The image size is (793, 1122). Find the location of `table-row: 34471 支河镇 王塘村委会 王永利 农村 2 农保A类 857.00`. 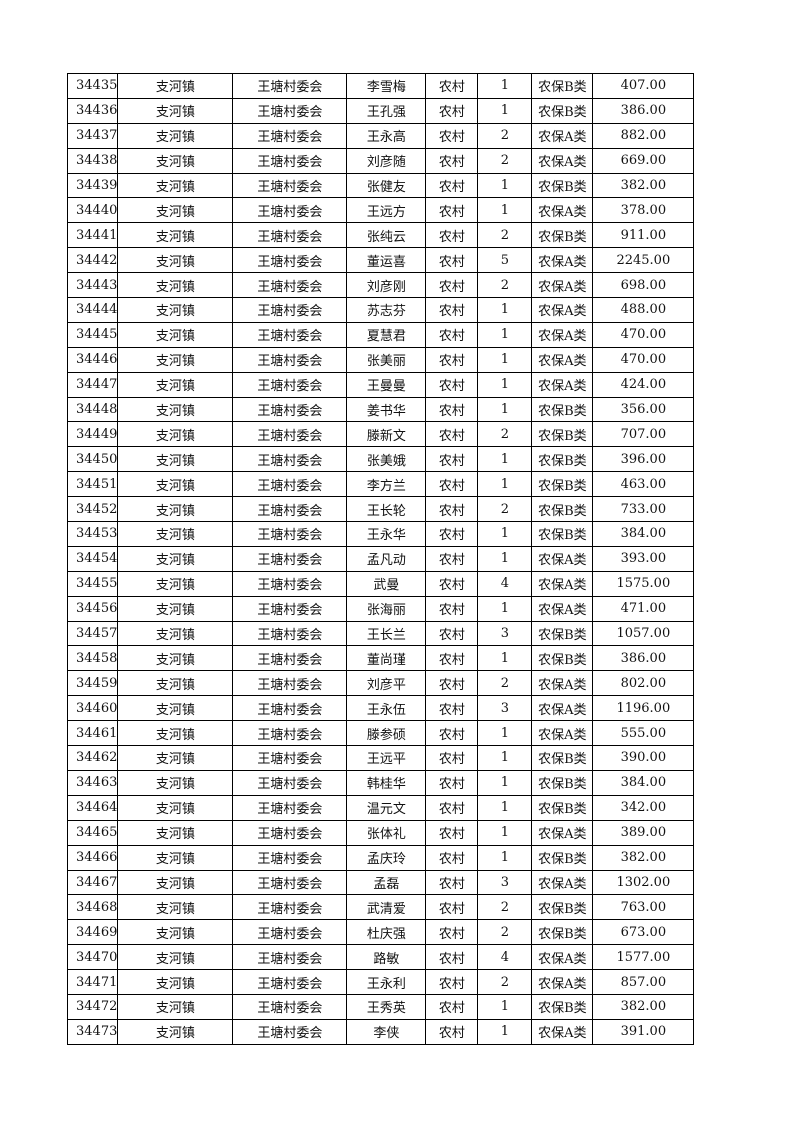

table-row: 34471 支河镇 王塘村委会 王永利 农村 2 农保A类 857.00 is located at coordinates (380, 982).